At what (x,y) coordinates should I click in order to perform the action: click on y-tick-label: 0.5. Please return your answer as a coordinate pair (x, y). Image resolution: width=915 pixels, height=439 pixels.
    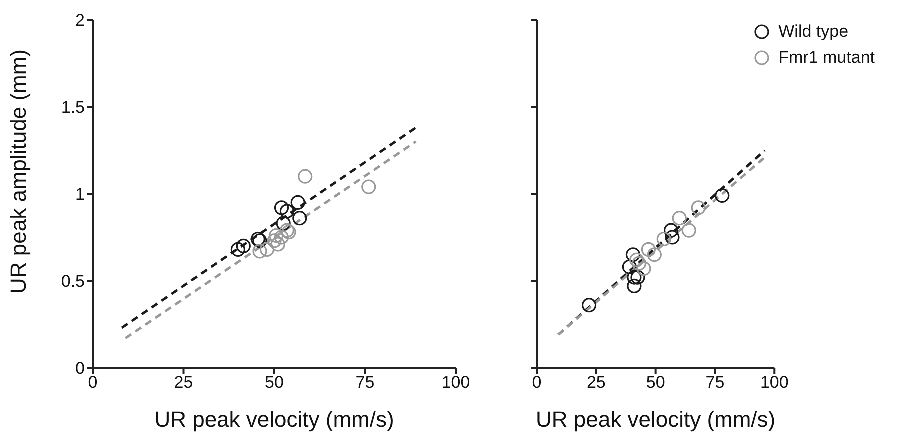
    Looking at the image, I should click on (73, 282).